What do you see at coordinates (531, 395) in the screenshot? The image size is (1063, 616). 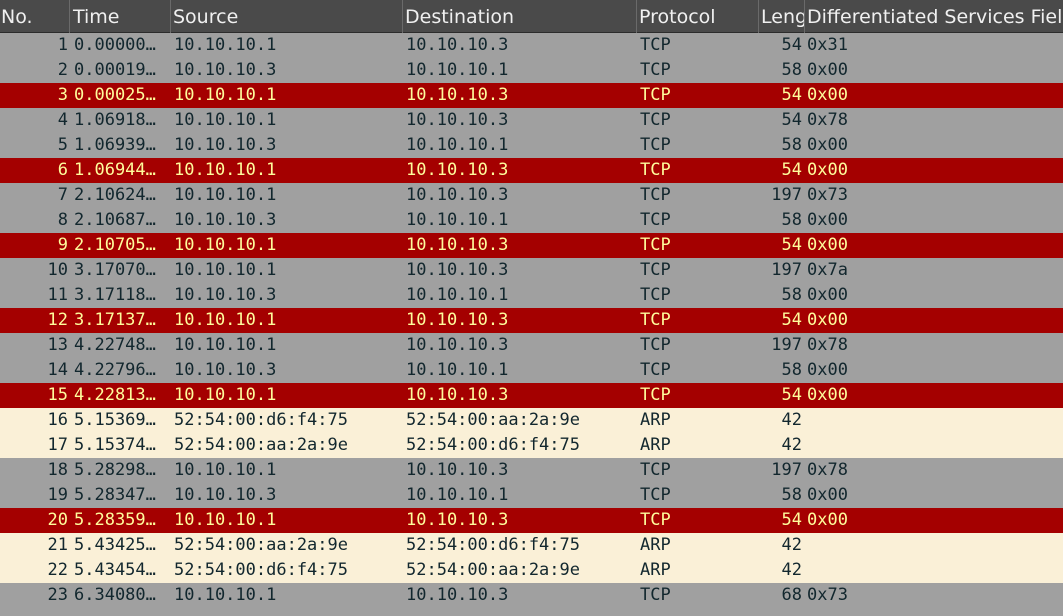 I see `packet-row: 15 4.22813… 10.10.10.1 10.10.10.3 TCP 54 0x00` at bounding box center [531, 395].